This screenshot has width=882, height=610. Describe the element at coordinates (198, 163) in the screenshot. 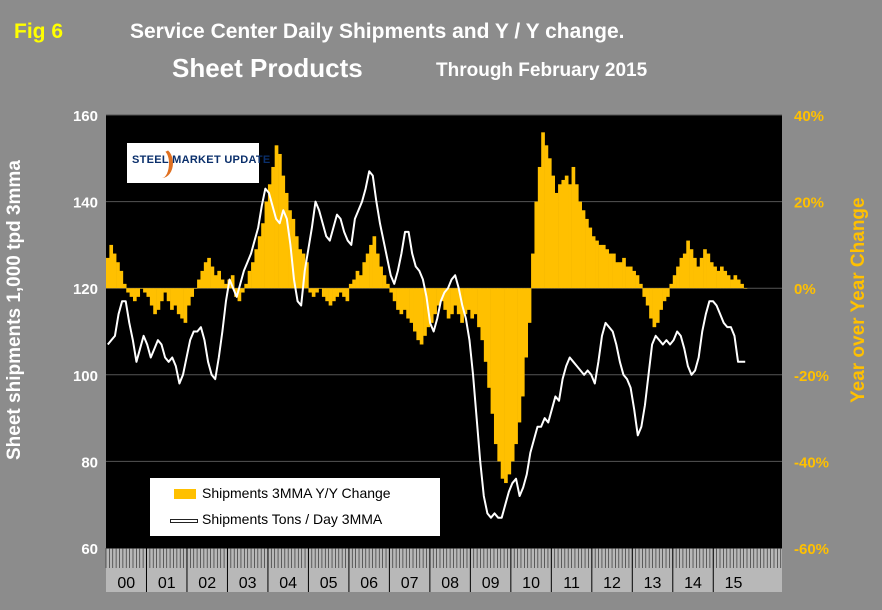

I see `steel-market-update-logo: STEEL MARKET UPDATE` at that location.